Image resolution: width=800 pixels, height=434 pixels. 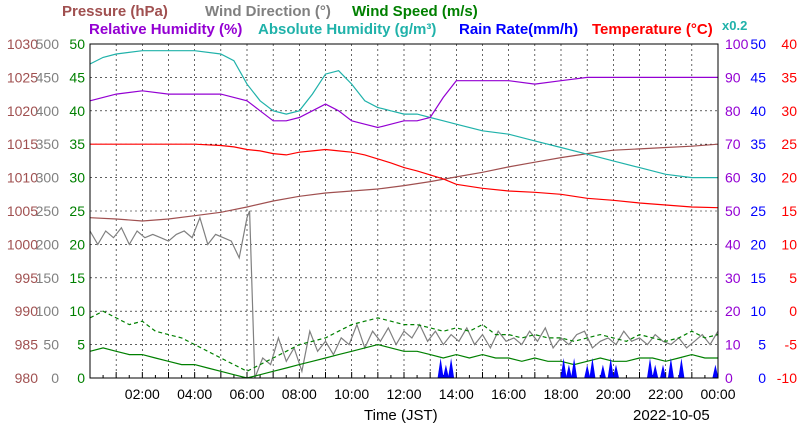 What do you see at coordinates (27, 278) in the screenshot?
I see `pressure-tick-label: 995` at bounding box center [27, 278].